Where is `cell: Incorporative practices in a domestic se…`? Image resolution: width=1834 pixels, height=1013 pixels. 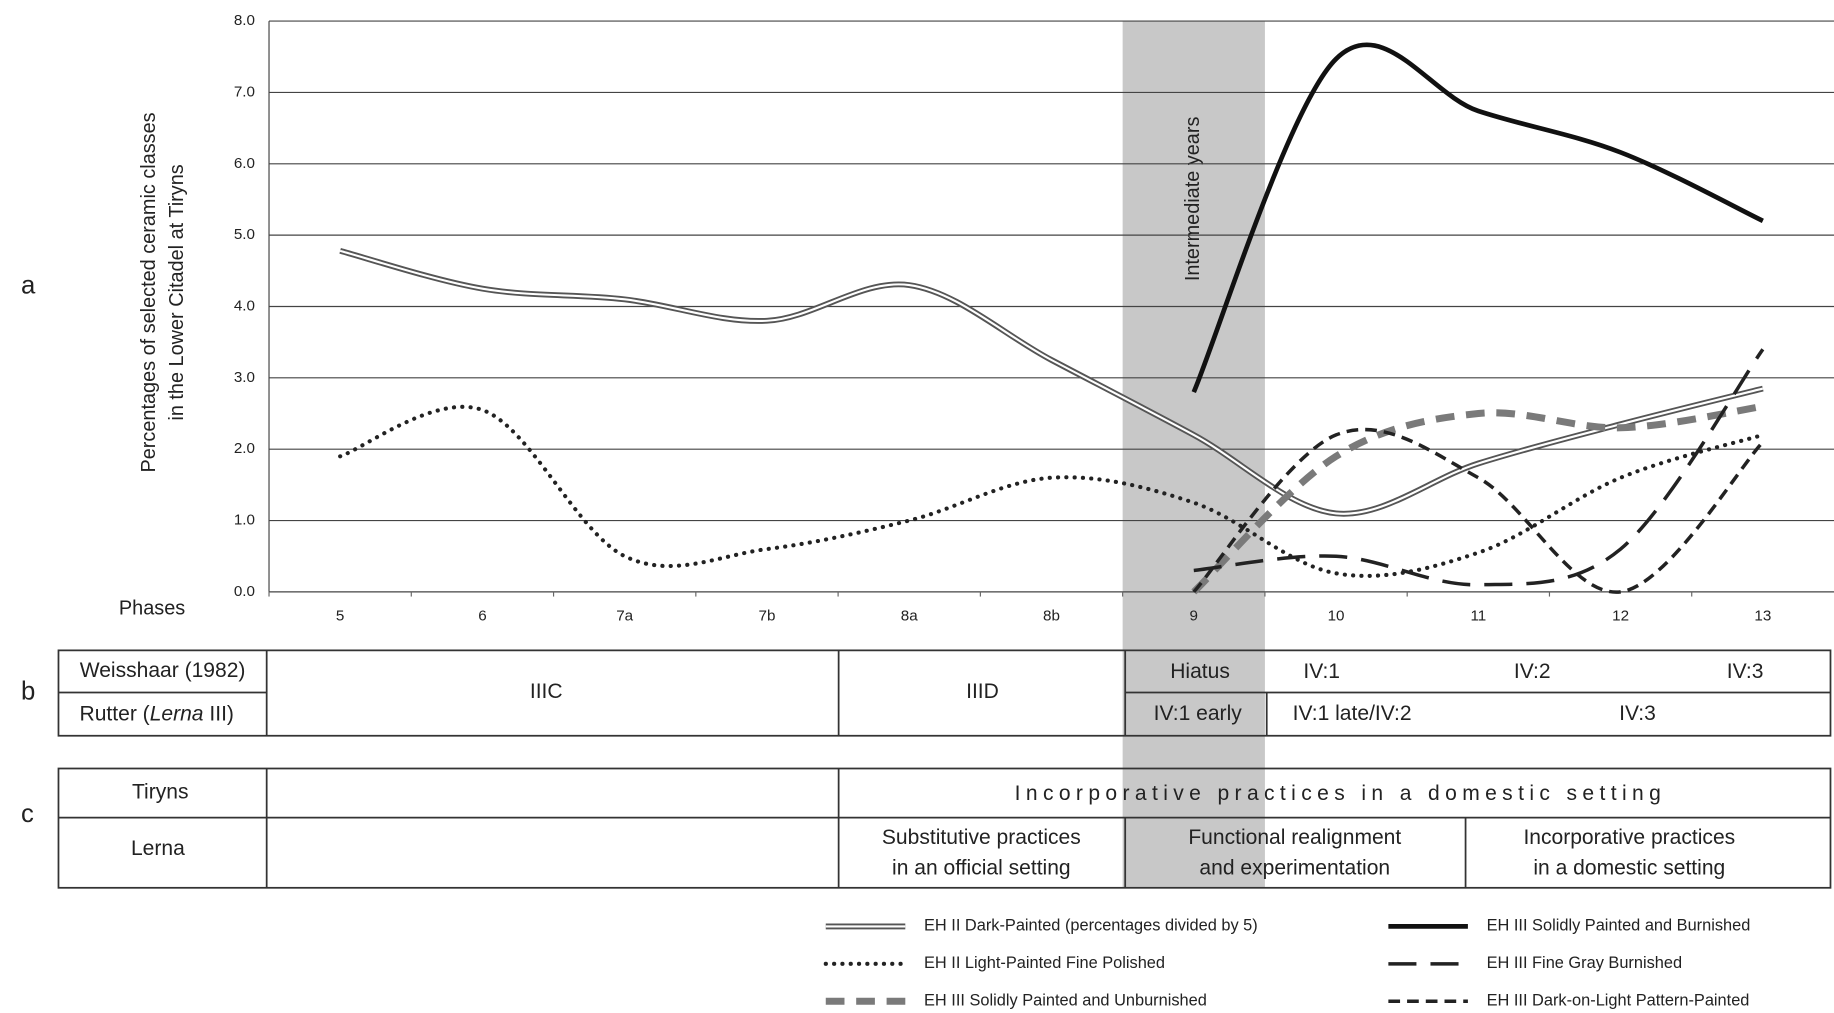 cell: Incorporative practices in a domestic se… is located at coordinates (1341, 793).